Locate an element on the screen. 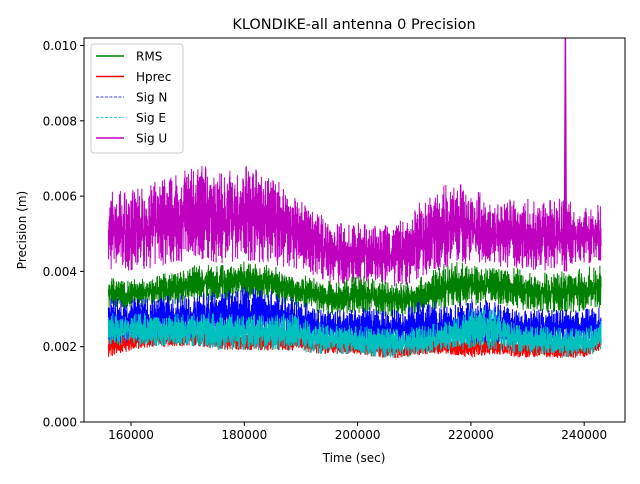 The image size is (640, 484). series-rms is located at coordinates (354, 289).